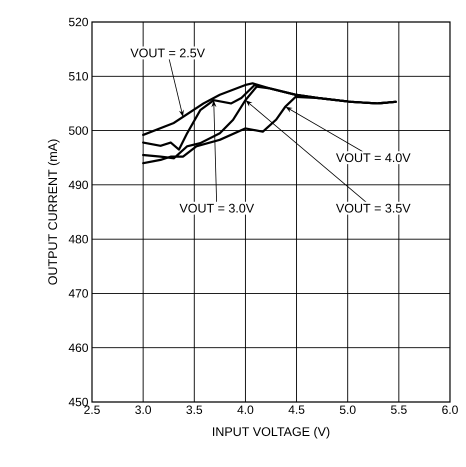  What do you see at coordinates (78, 22) in the screenshot?
I see `y-tick-label: 520` at bounding box center [78, 22].